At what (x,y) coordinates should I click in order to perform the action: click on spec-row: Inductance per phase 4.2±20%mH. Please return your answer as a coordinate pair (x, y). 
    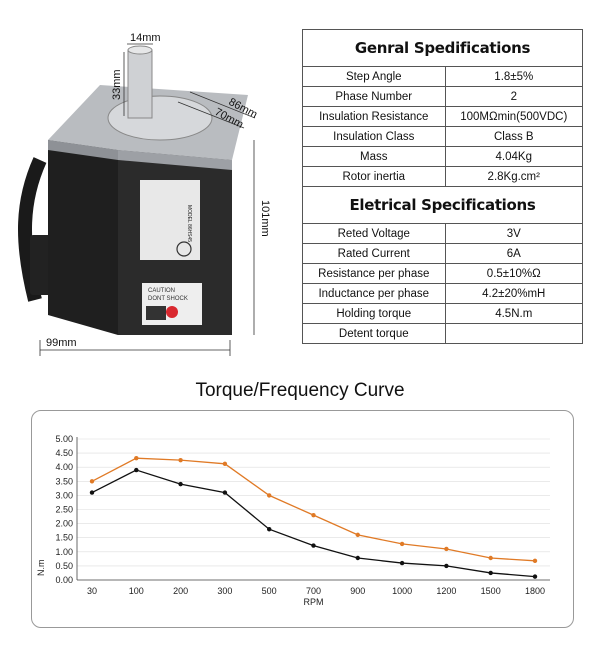
    Looking at the image, I should click on (443, 293).